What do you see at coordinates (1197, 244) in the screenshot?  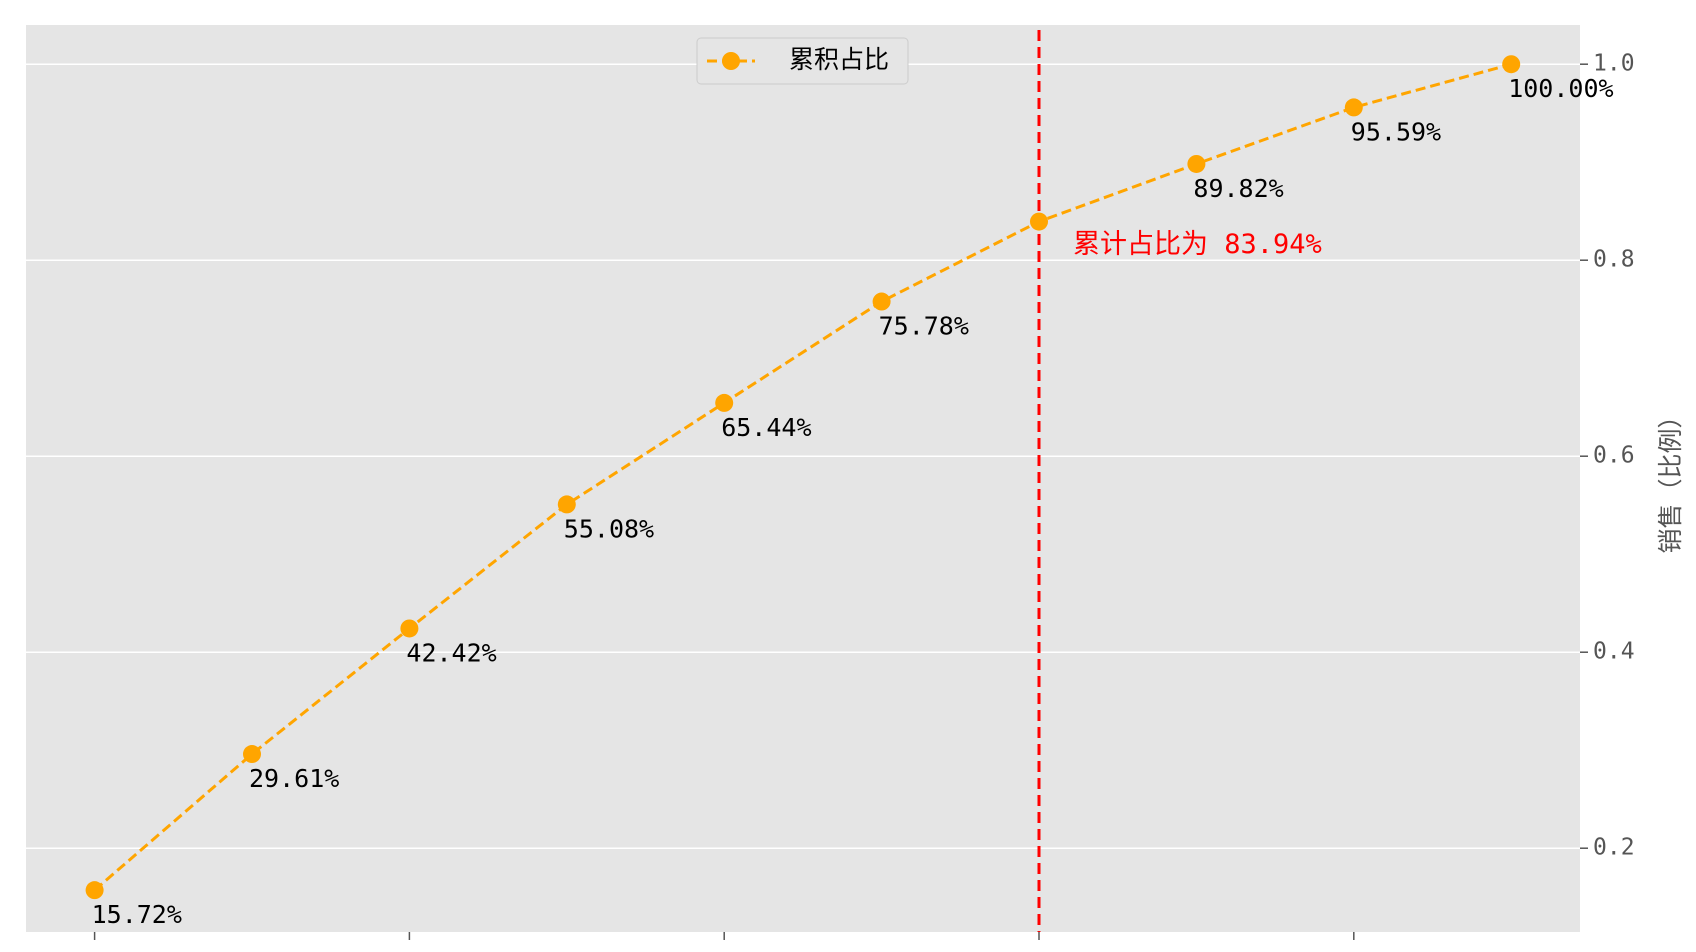 I see `annotation: 累计占比为 83.94%` at bounding box center [1197, 244].